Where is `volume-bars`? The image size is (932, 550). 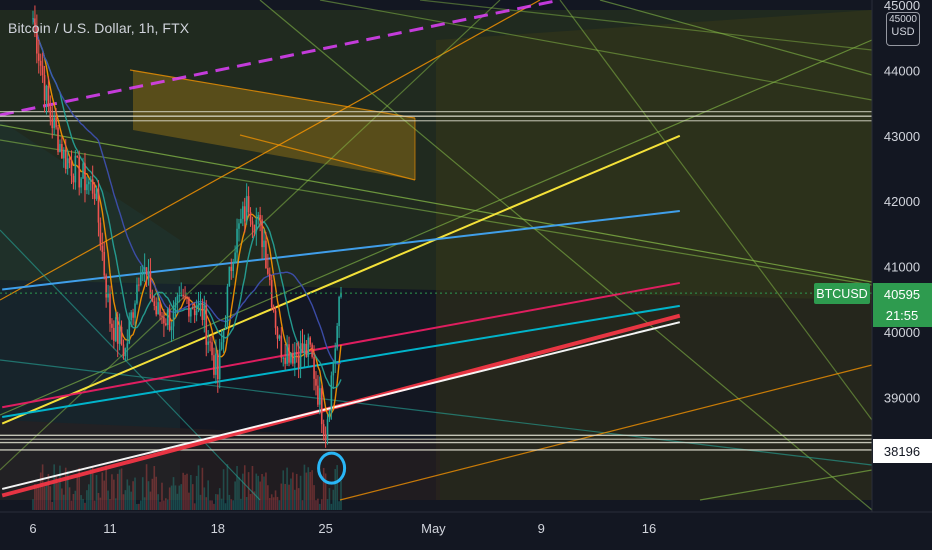
volume-bars is located at coordinates (187, 487).